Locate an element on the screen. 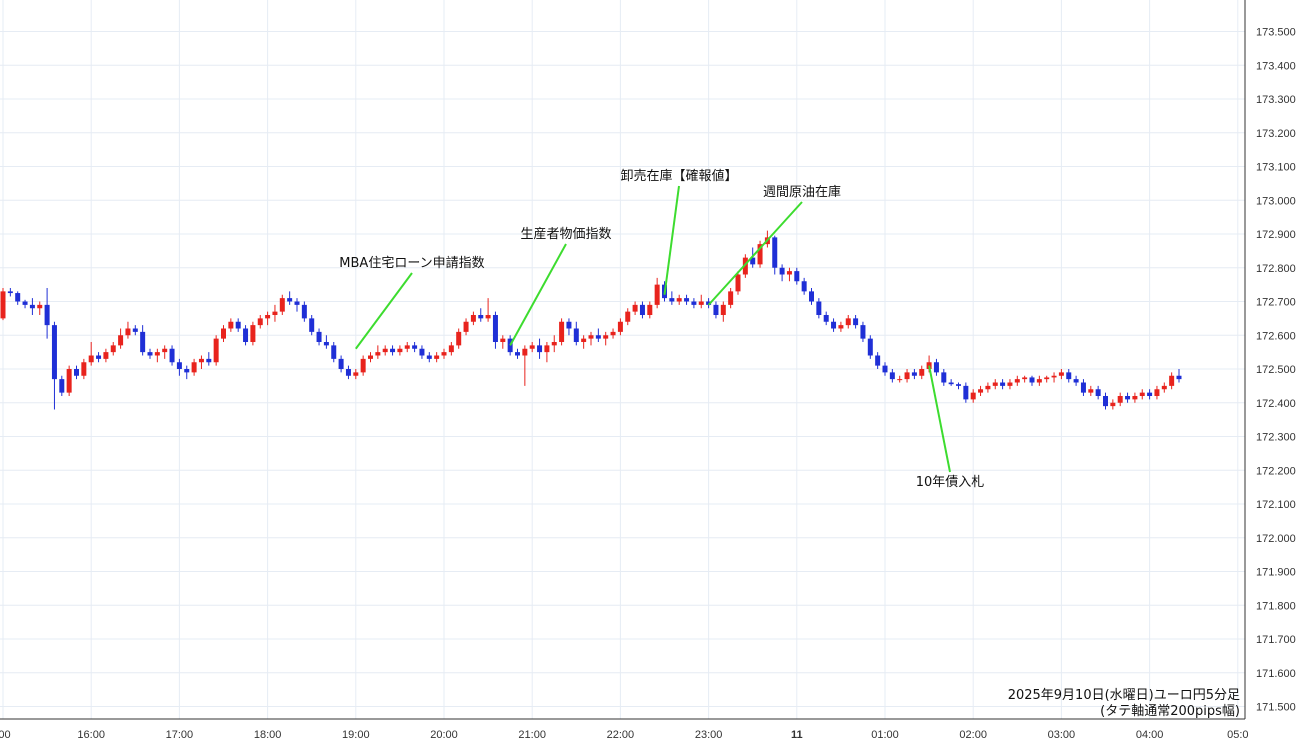 The width and height of the screenshot is (1300, 743). price-tick-label: 172.400 is located at coordinates (1276, 404).